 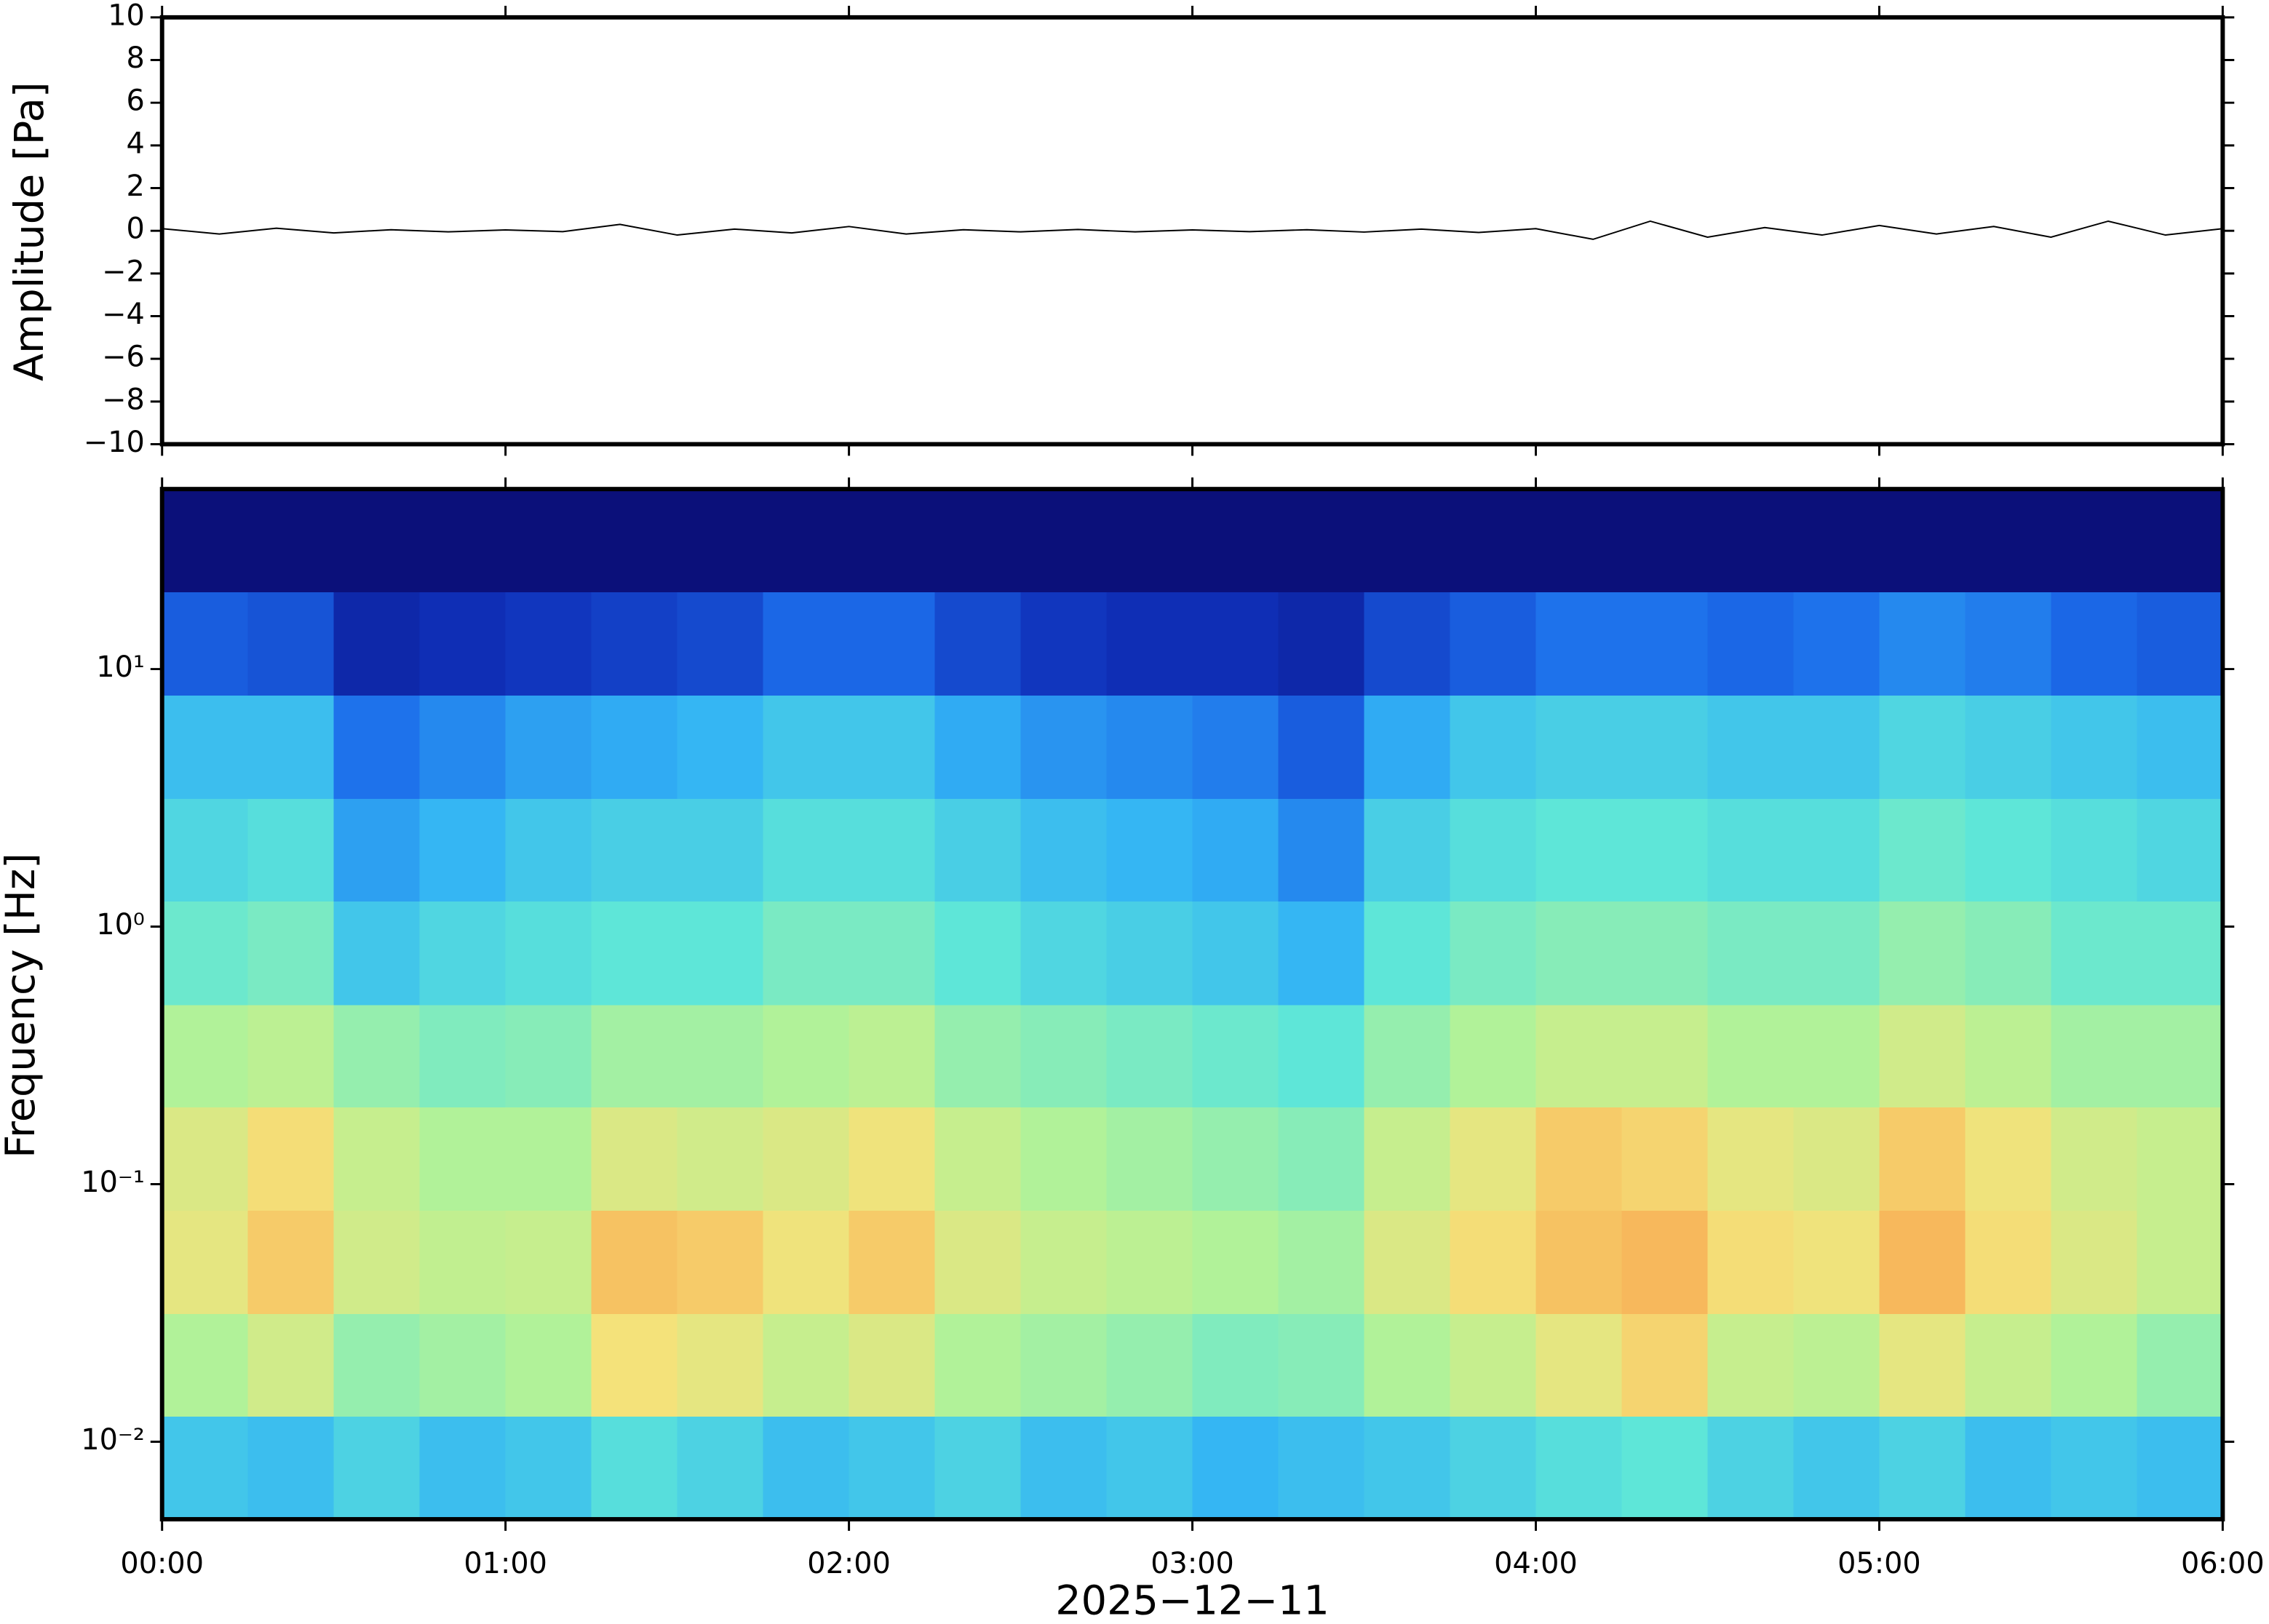 What do you see at coordinates (2223, 1563) in the screenshot?
I see `x-tick-label: 06:00` at bounding box center [2223, 1563].